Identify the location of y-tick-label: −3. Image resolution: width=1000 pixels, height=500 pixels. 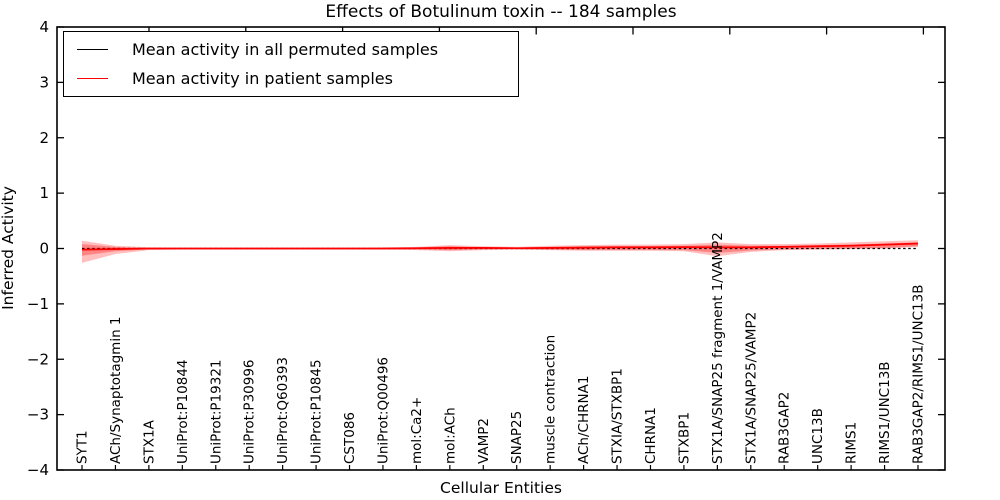
(38, 415).